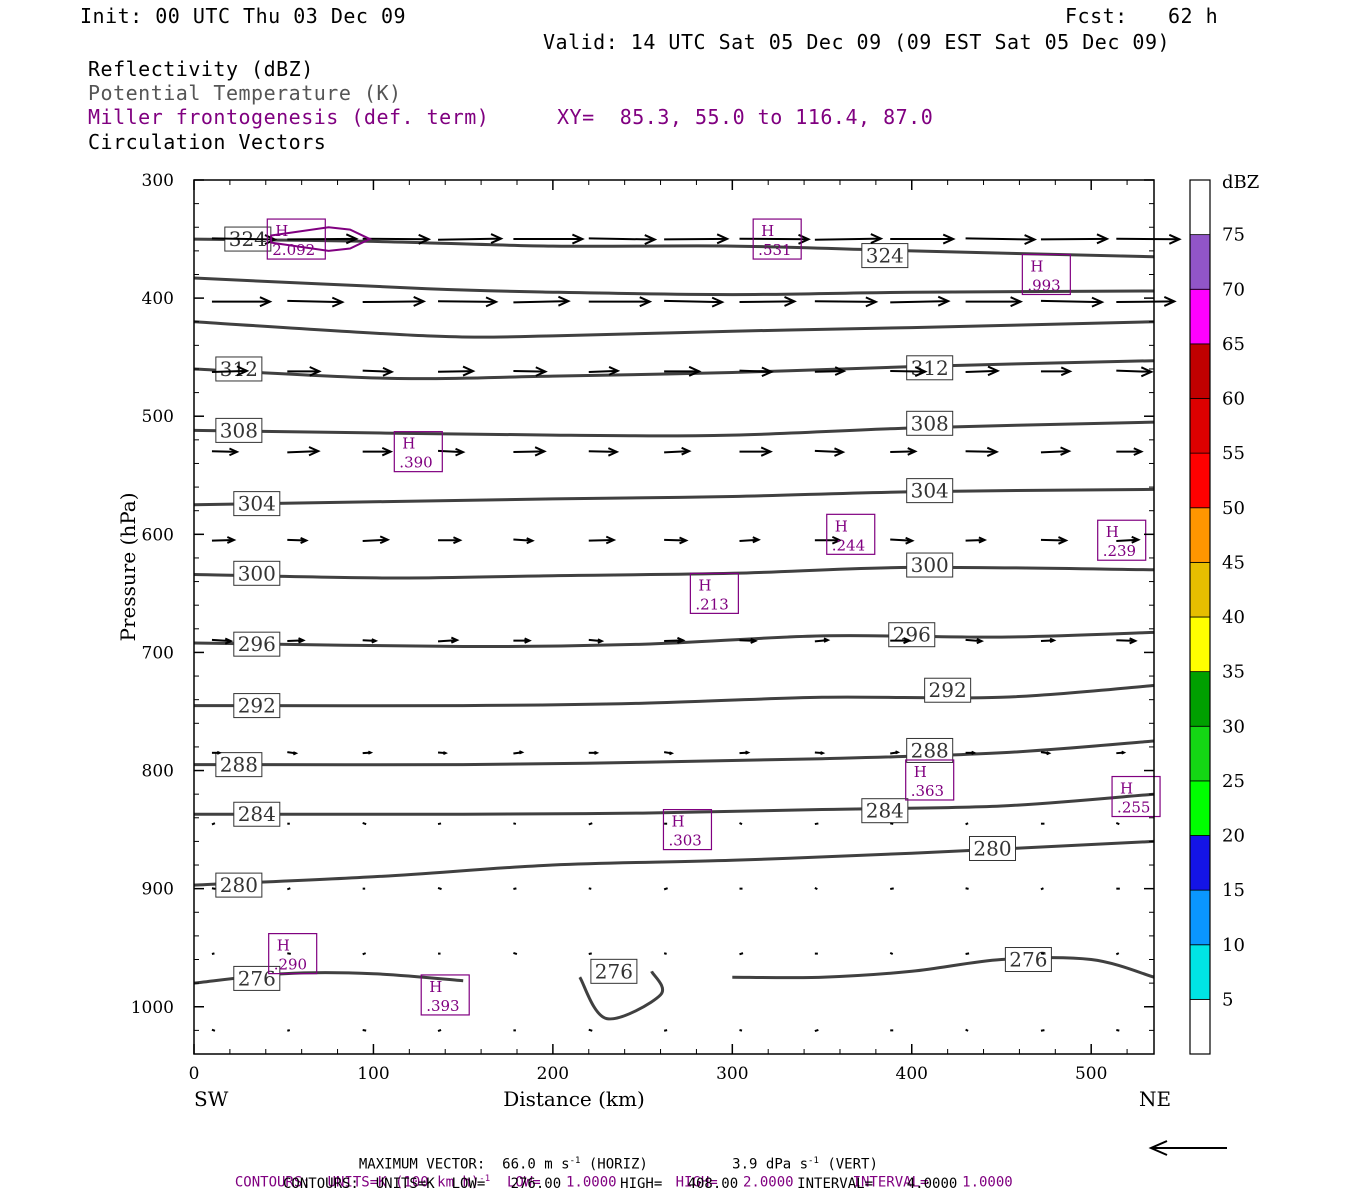 The image size is (1350, 1200). What do you see at coordinates (1091, 1074) in the screenshot?
I see `x-tick-label: 500` at bounding box center [1091, 1074].